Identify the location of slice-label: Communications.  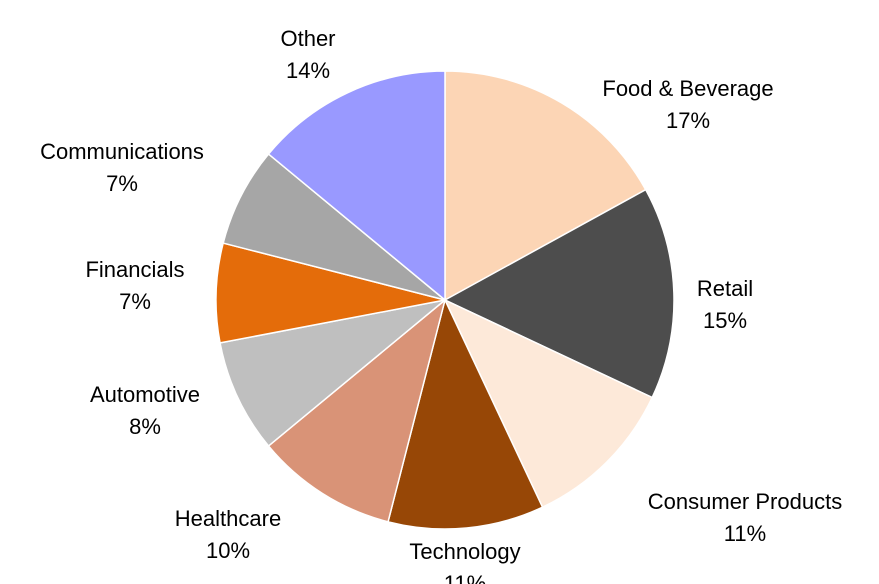
(122, 151).